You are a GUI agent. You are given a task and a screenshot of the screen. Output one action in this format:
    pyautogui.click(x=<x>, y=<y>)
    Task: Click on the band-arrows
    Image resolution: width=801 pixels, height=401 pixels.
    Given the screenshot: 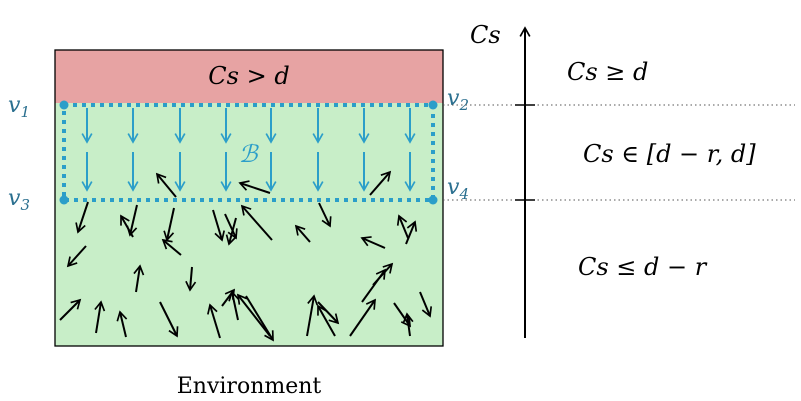 What is the action you would take?
    pyautogui.click(x=248, y=150)
    